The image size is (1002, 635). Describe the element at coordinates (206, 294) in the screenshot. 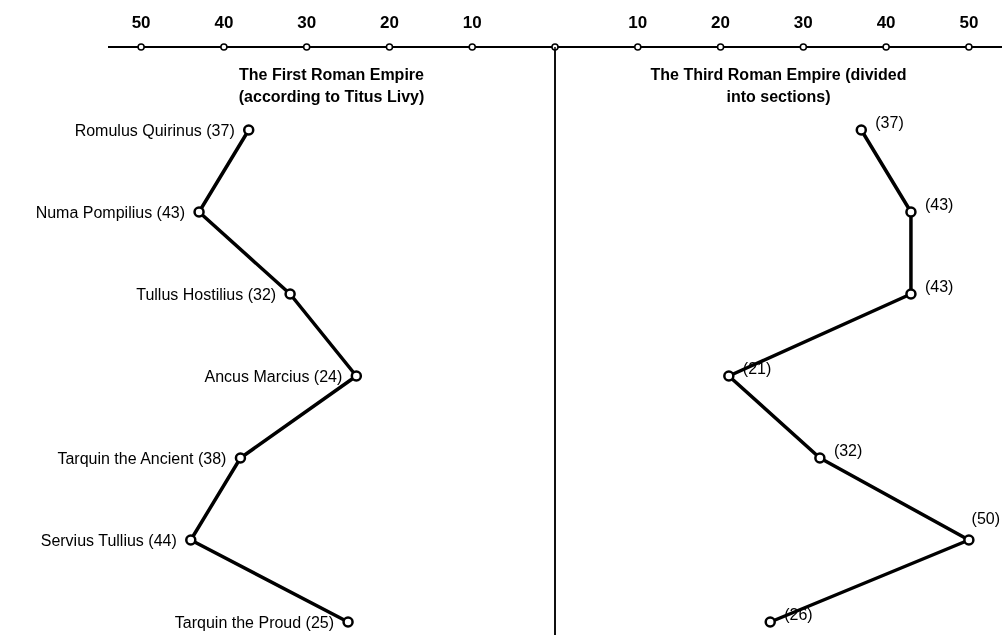

I see `y-tick-label: Tullus Hostilius (32)` at that location.